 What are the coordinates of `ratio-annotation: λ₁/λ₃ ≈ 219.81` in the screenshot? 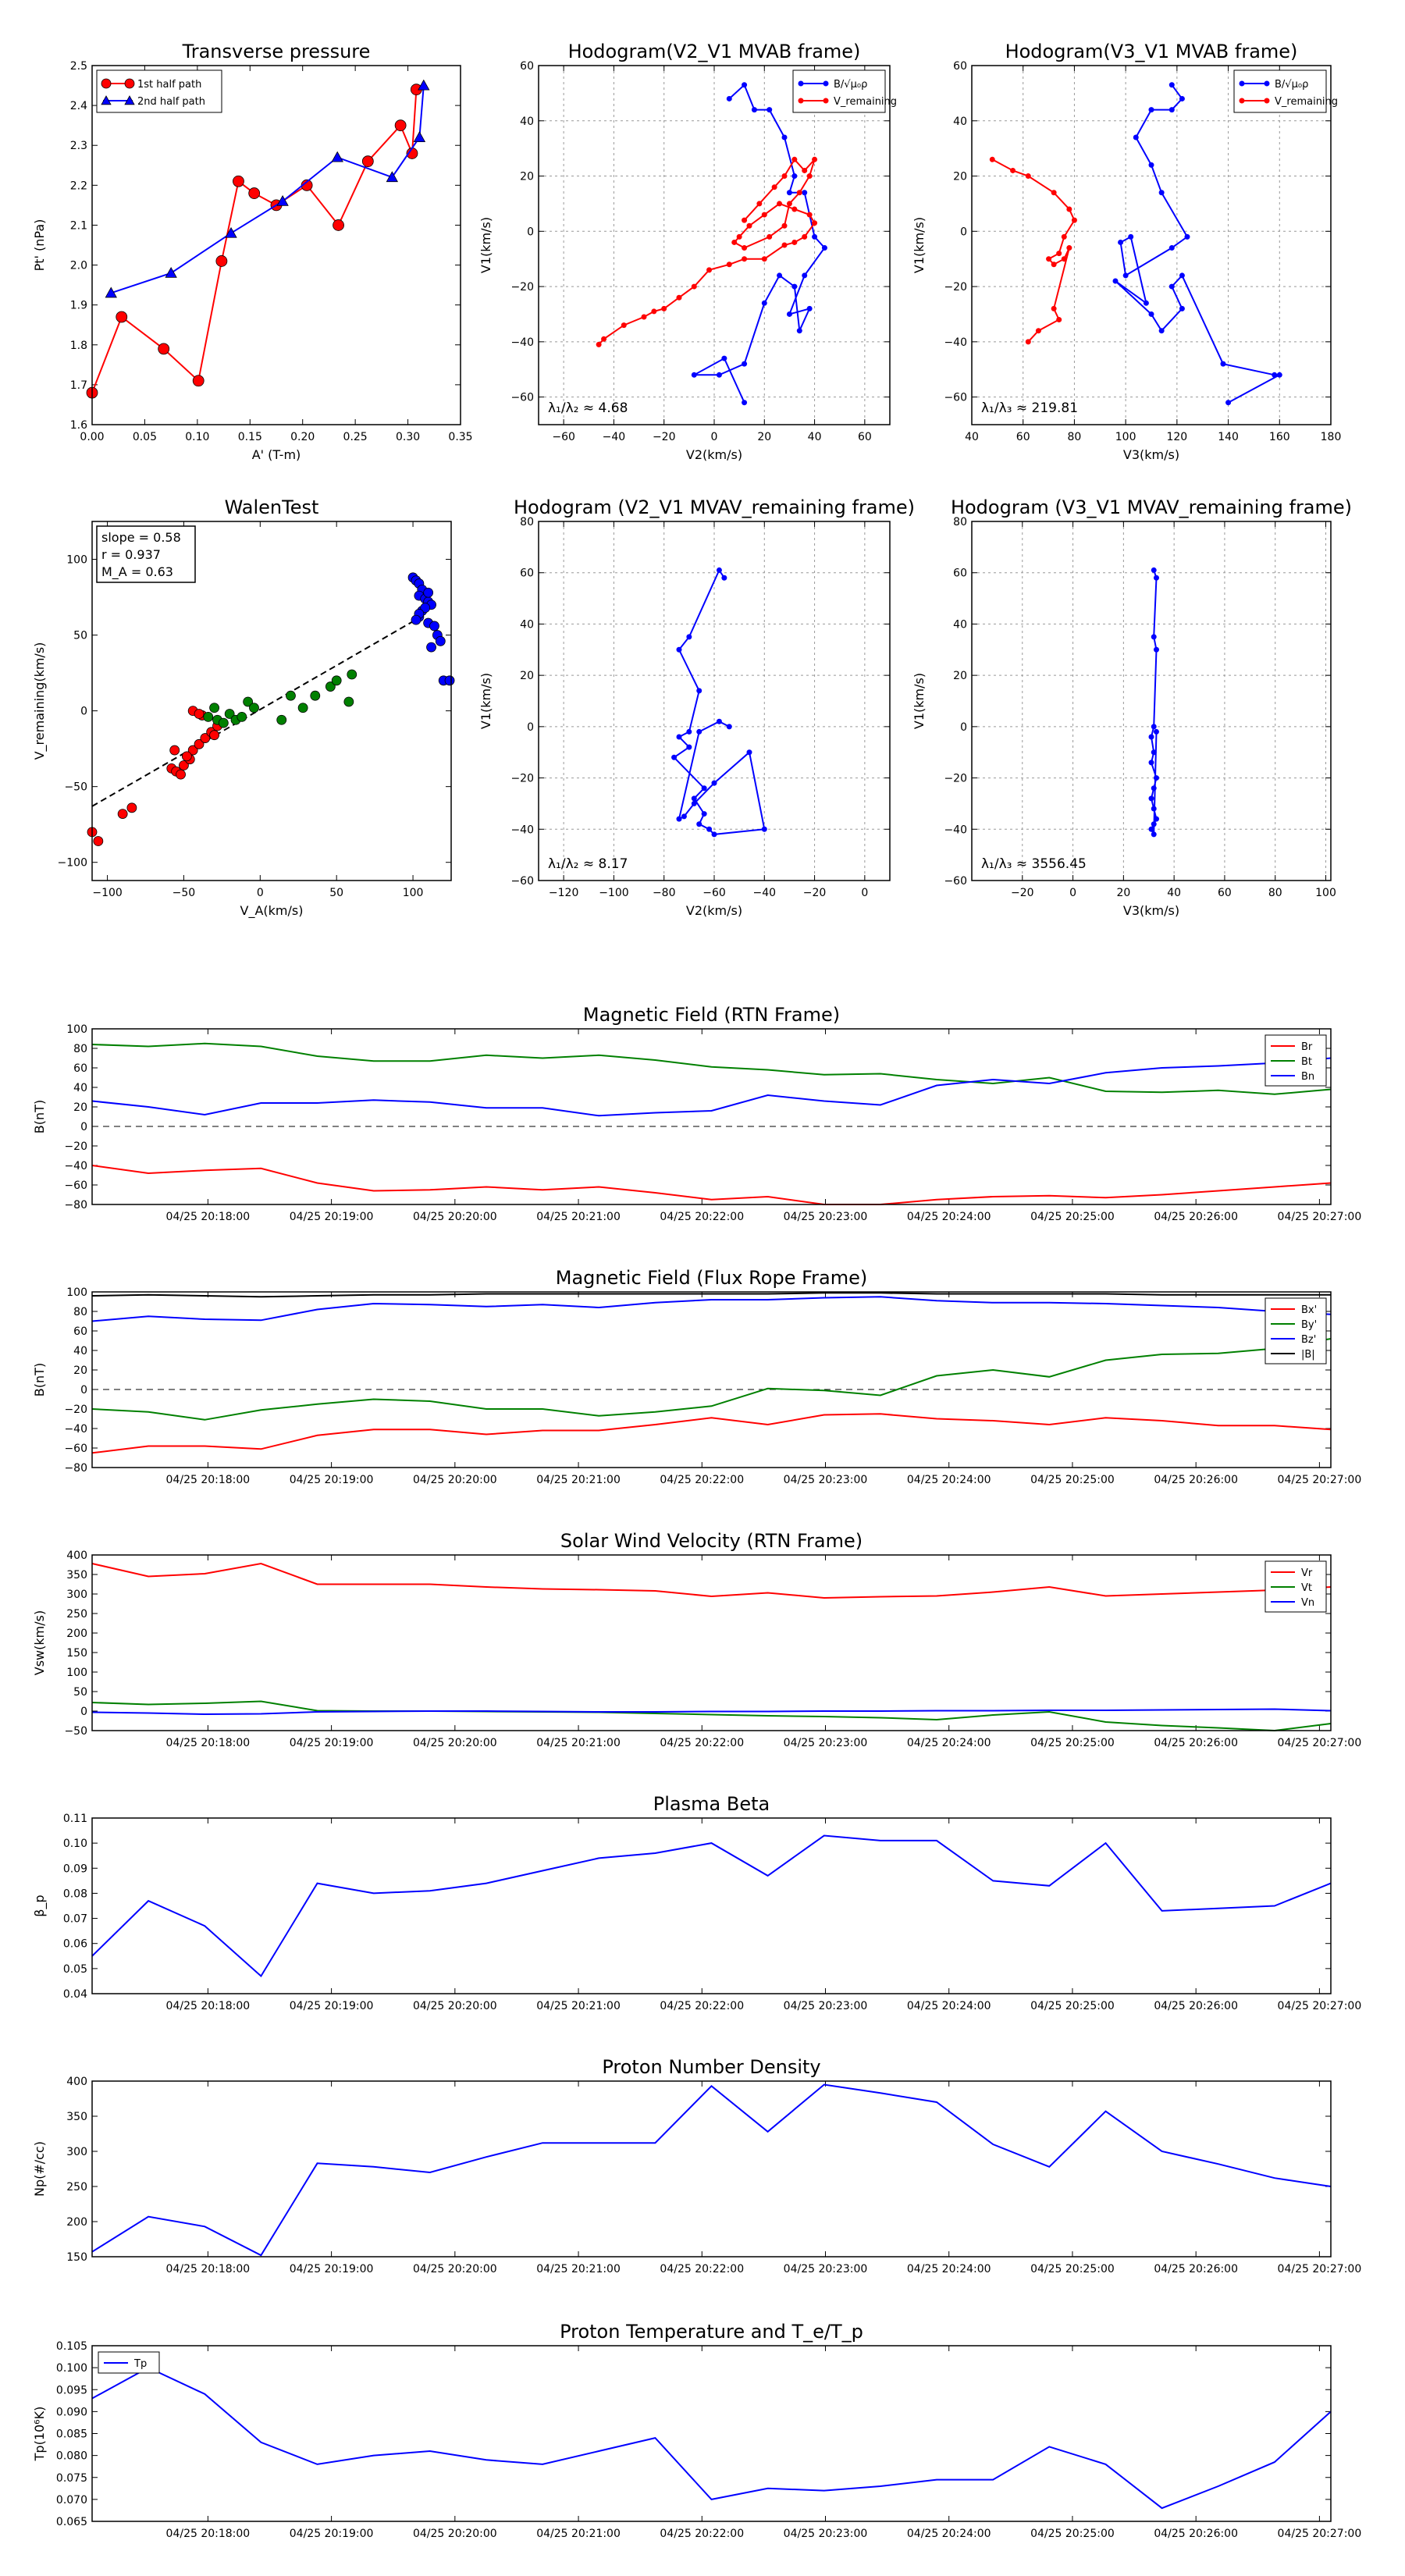 It's located at (1029, 408).